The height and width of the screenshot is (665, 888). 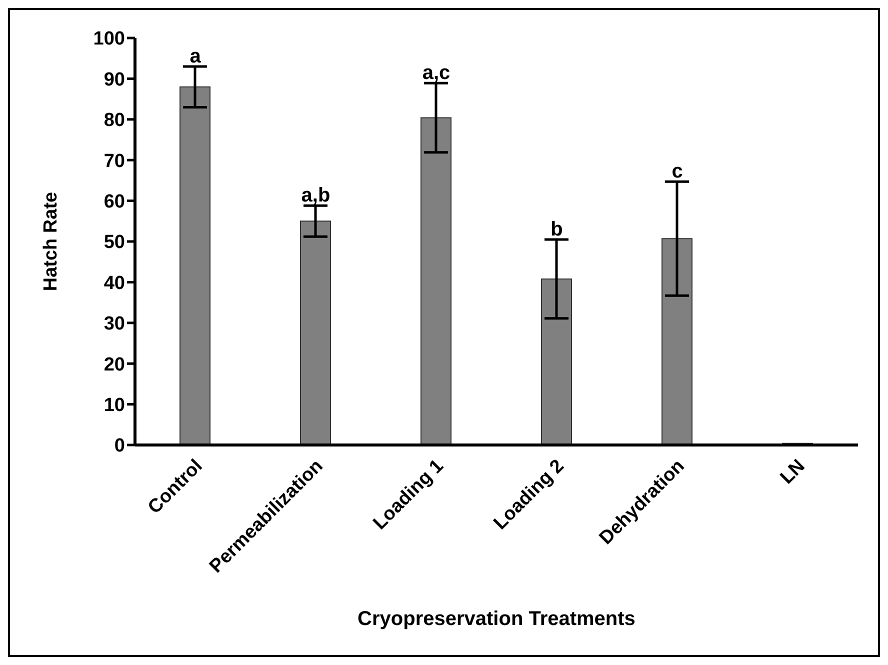 I want to click on x-tick-label: LN, so click(x=793, y=472).